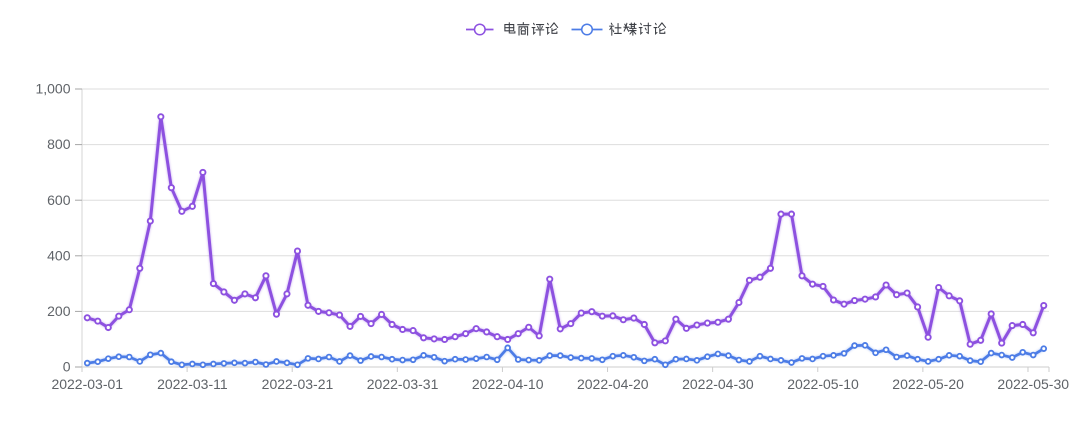 This screenshot has height=437, width=1080. I want to click on svg-text: 2022-04-30, so click(718, 384).